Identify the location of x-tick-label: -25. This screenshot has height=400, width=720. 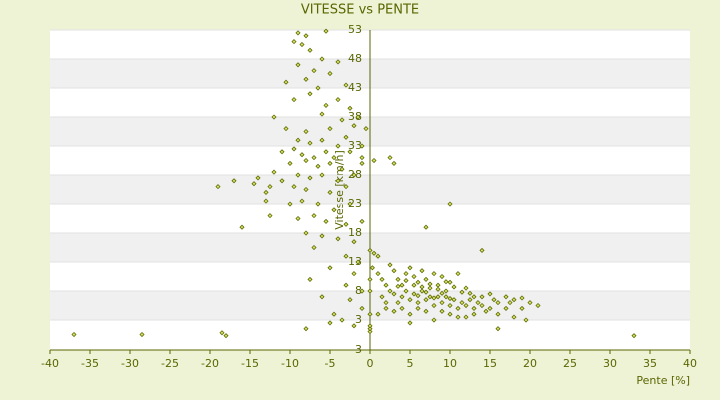
(170, 363).